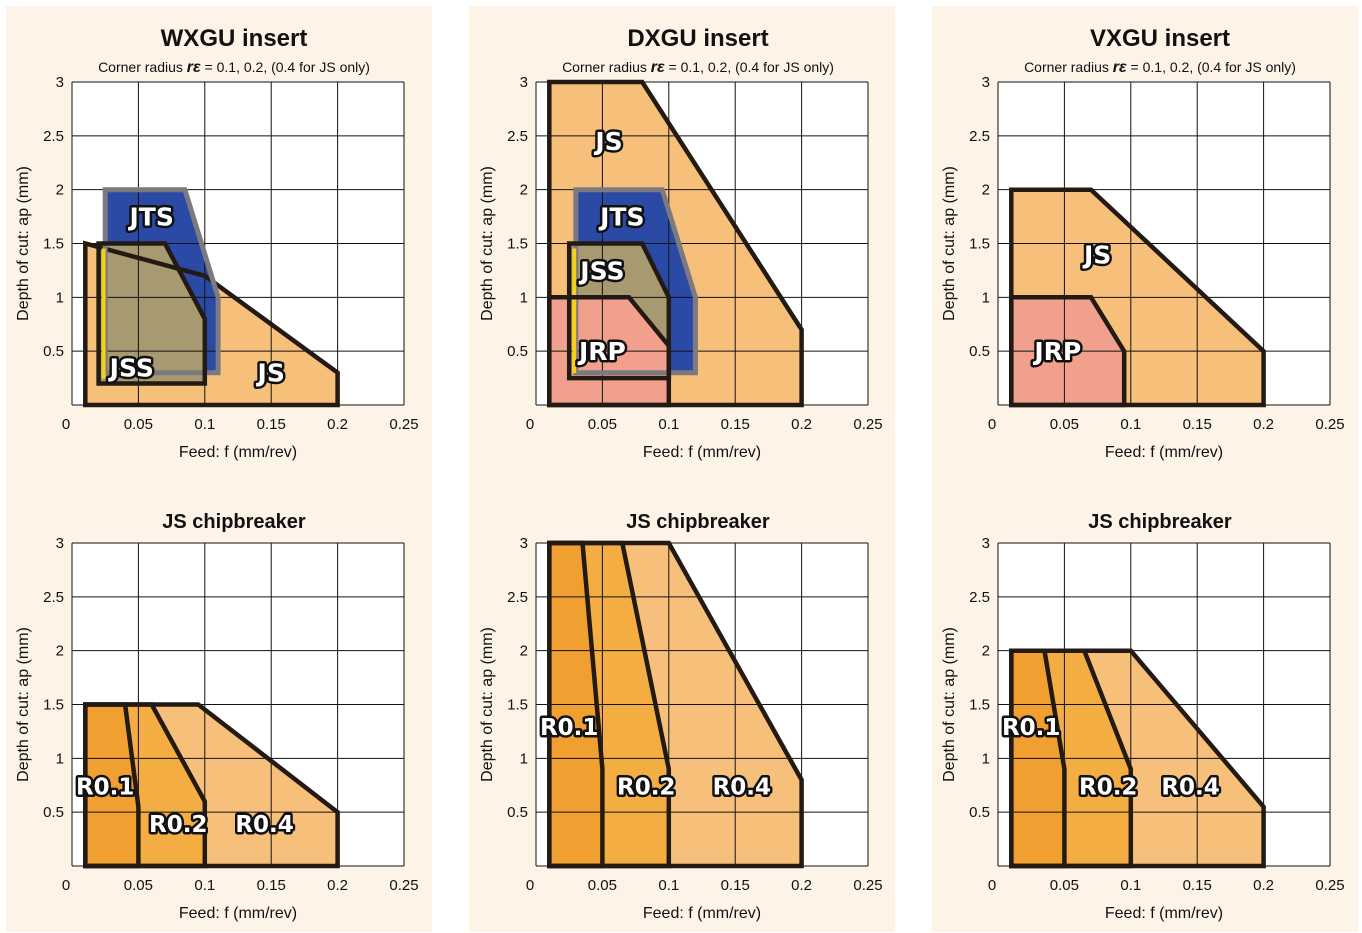 This screenshot has height=933, width=1362. What do you see at coordinates (697, 38) in the screenshot?
I see `chart-title: DXGU insert` at bounding box center [697, 38].